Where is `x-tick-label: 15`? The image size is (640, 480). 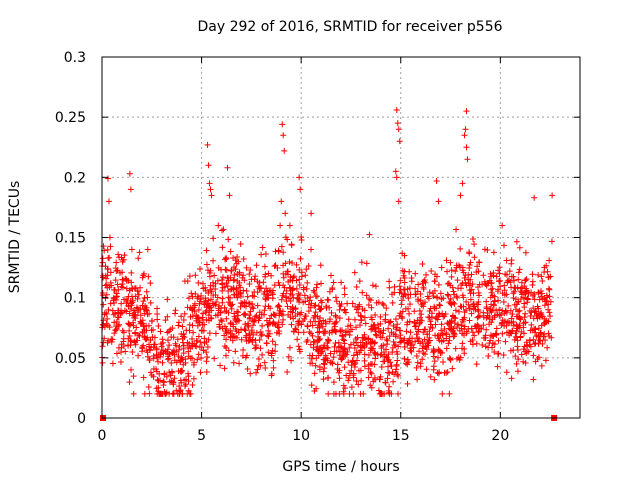 x-tick-label: 15 is located at coordinates (401, 436).